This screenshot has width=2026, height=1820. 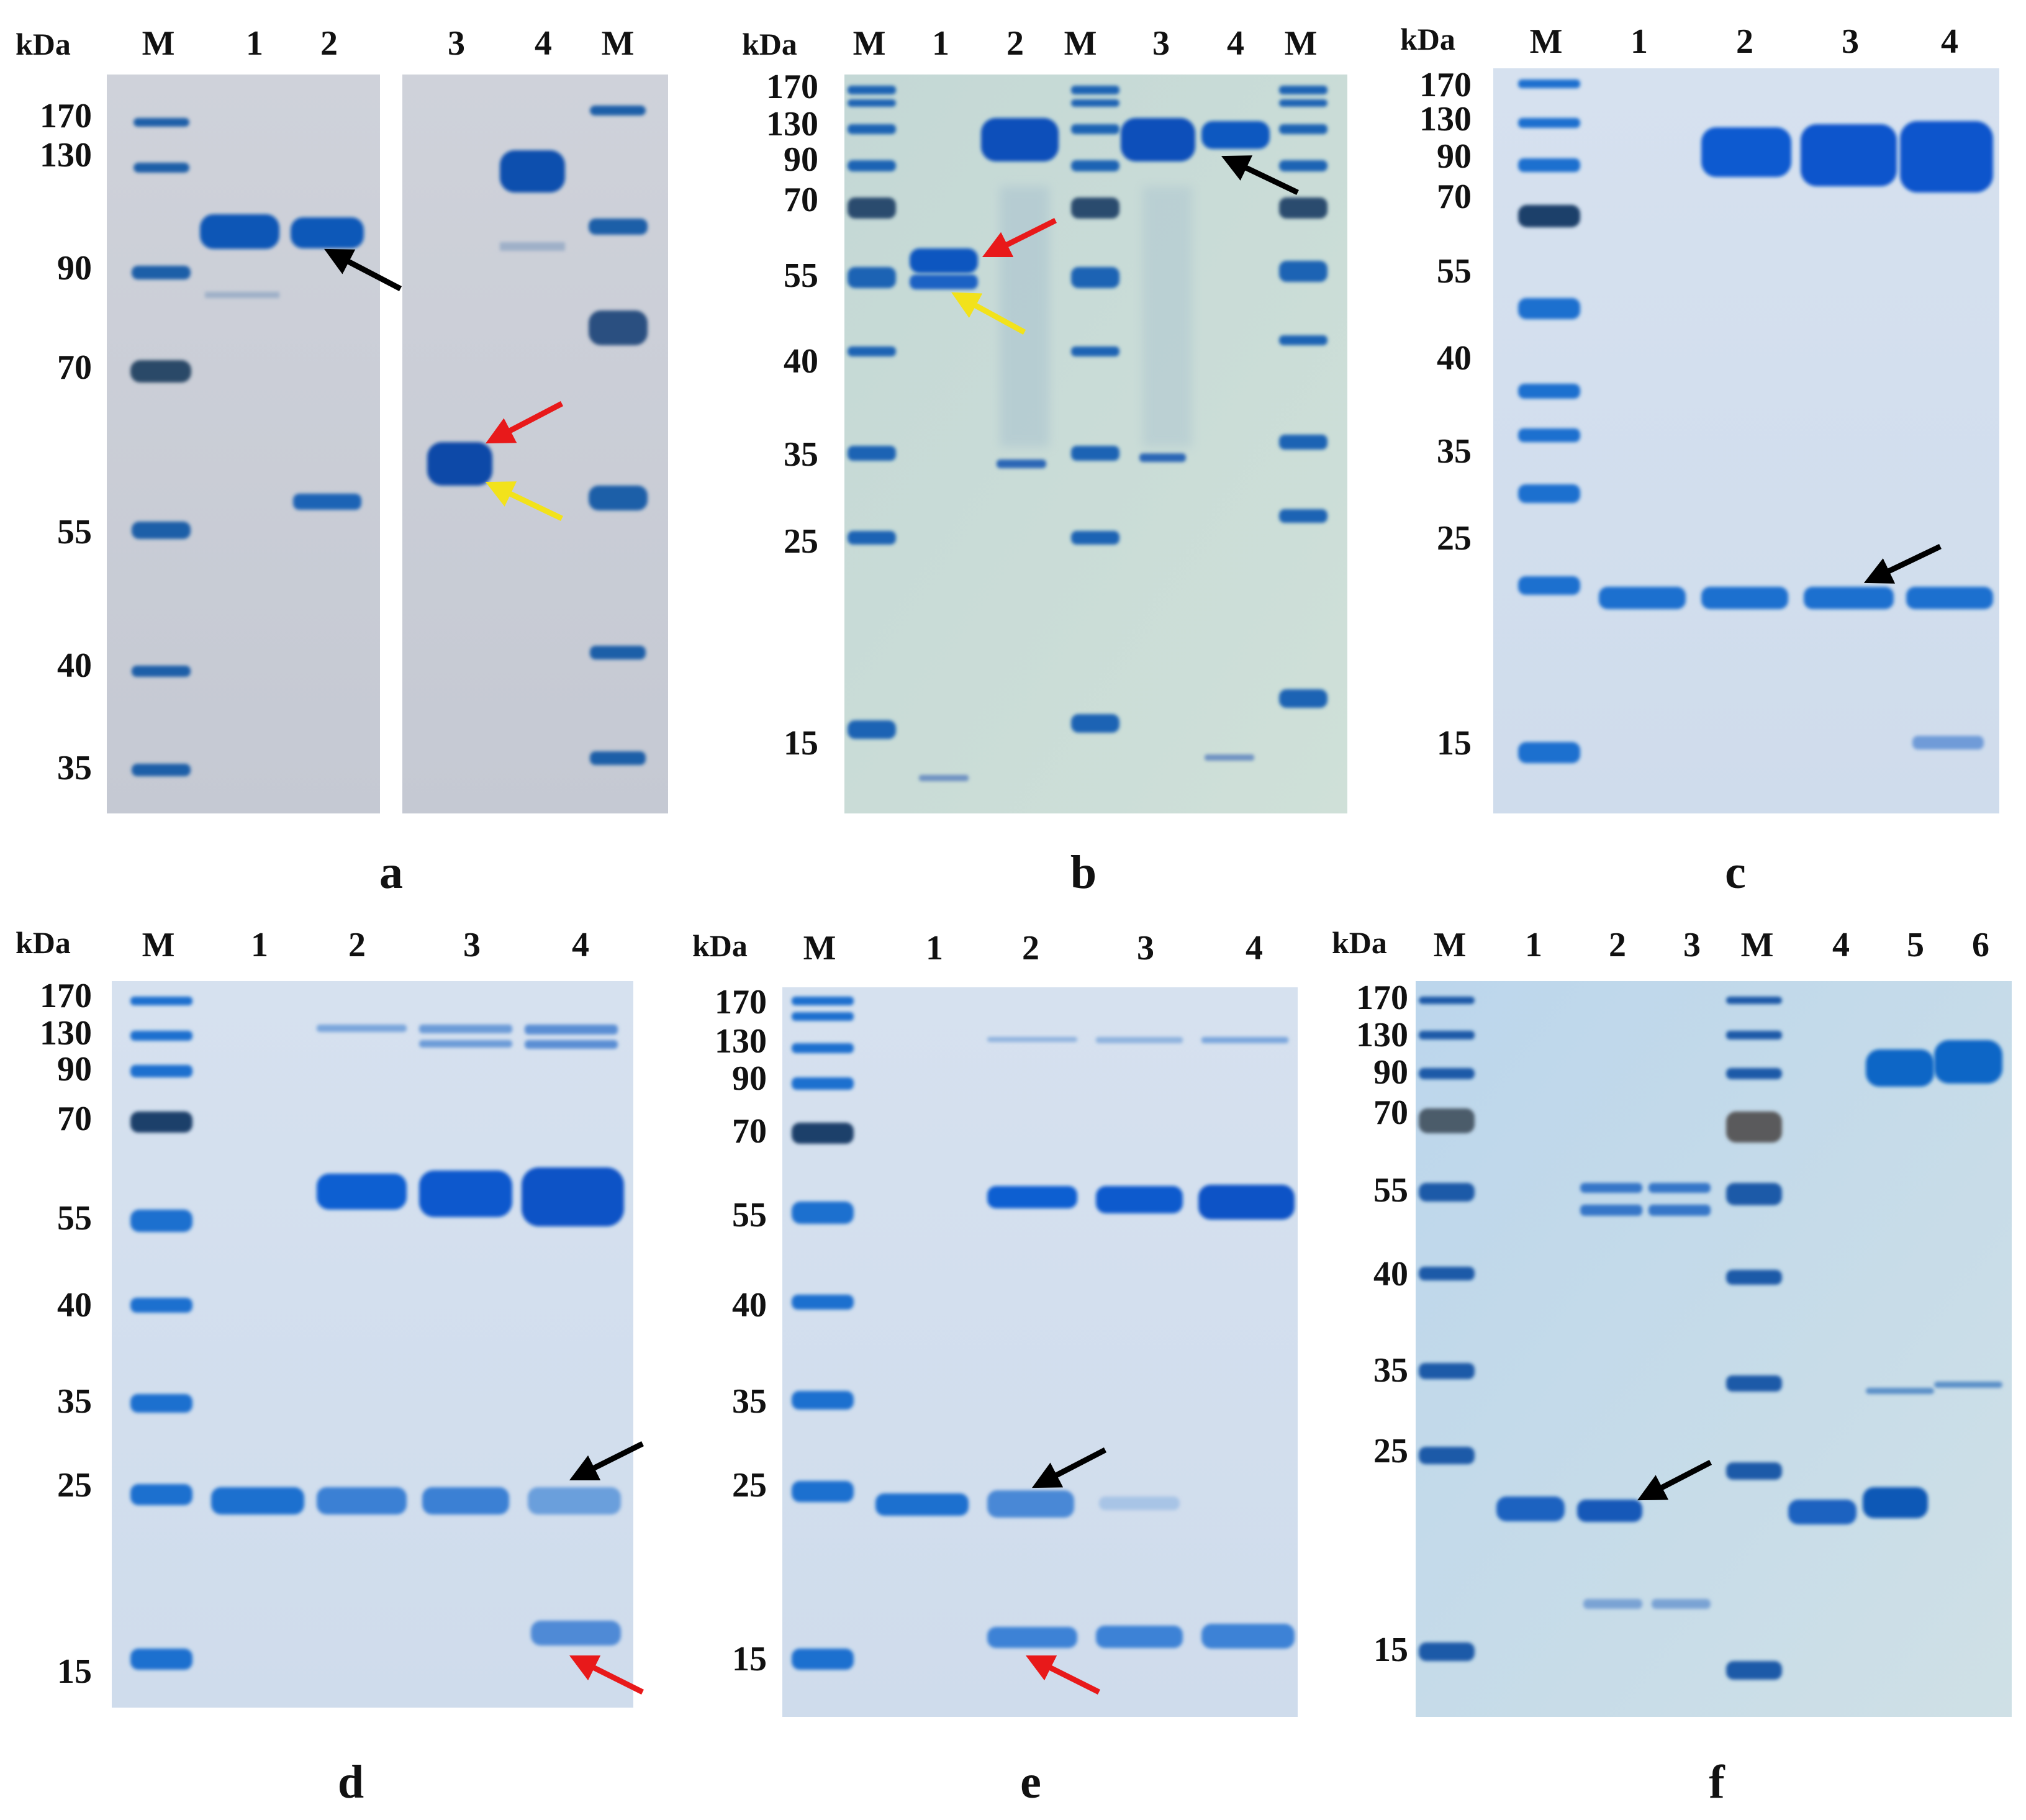 I want to click on panel-caption-c: c, so click(x=1735, y=872).